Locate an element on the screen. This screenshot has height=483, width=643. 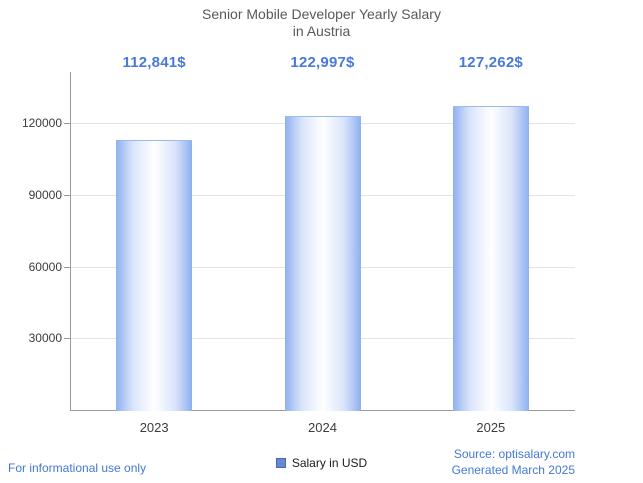
legend: Salary in USD is located at coordinates (321, 463).